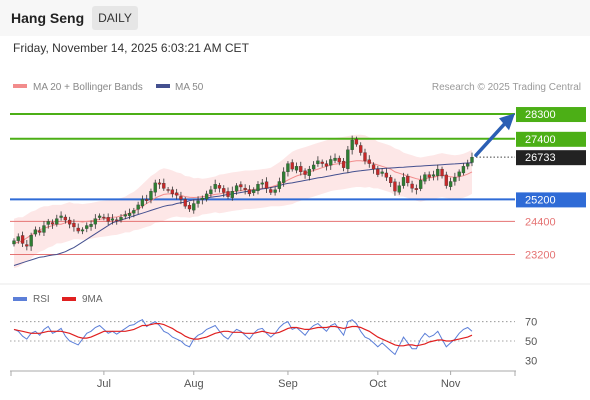  I want to click on x-tick-label: Aug, so click(194, 384).